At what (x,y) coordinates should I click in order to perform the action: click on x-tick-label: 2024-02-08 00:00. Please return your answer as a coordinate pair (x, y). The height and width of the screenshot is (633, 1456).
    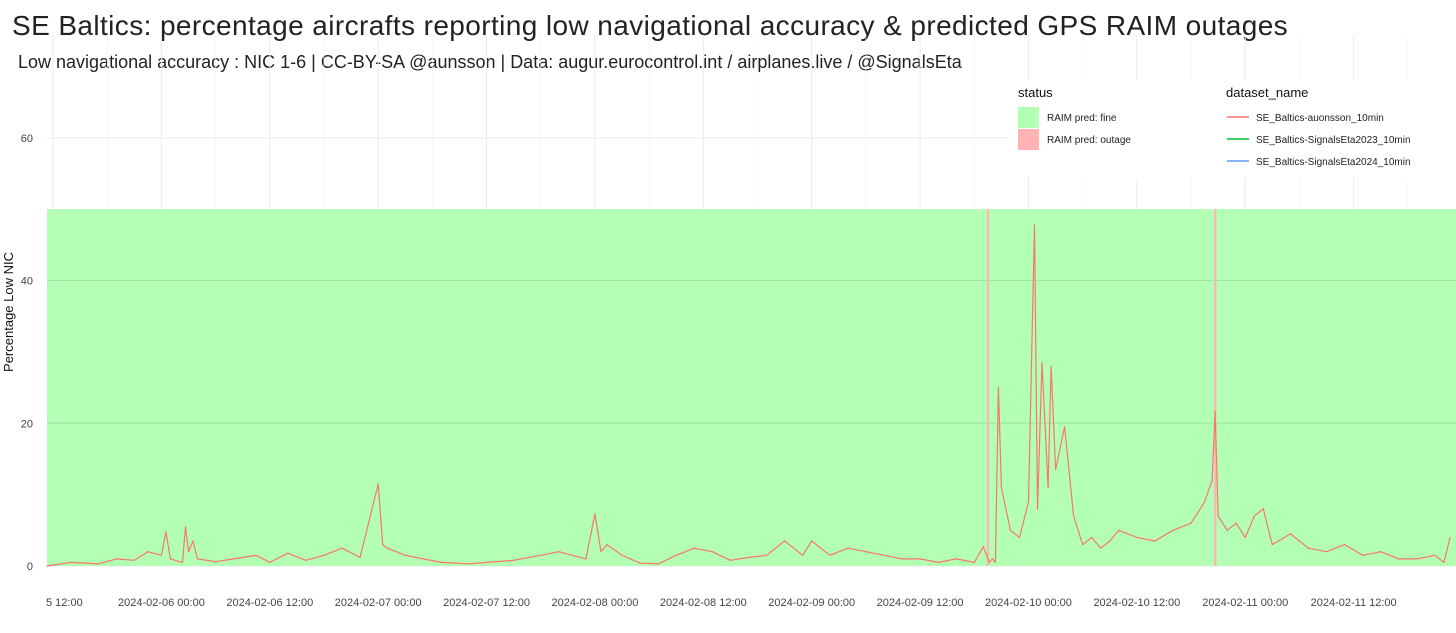
    Looking at the image, I should click on (595, 603).